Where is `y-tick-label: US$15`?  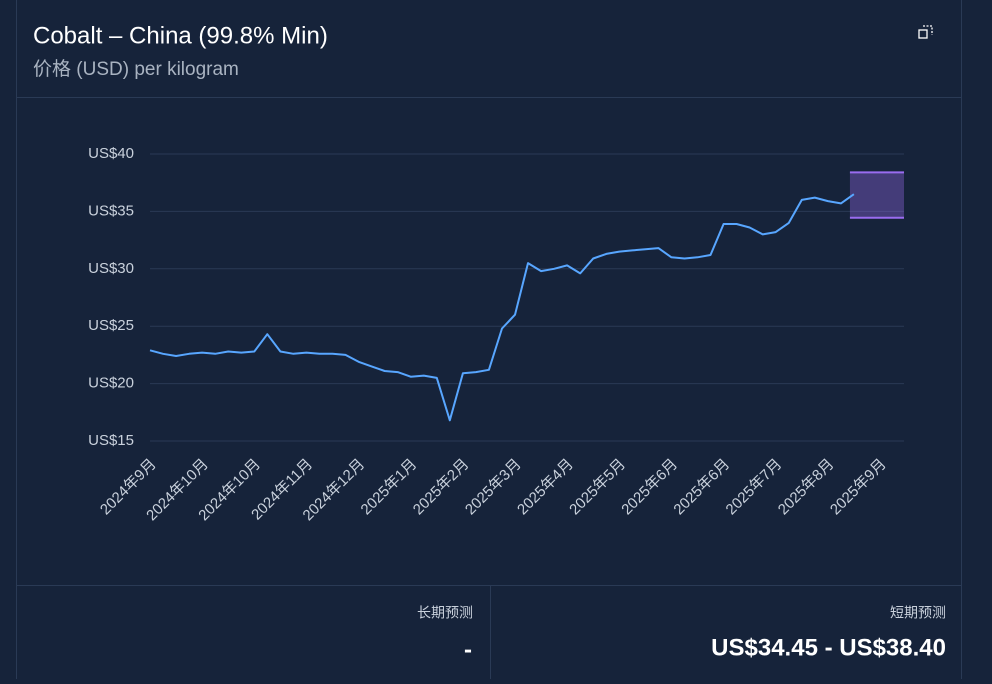 y-tick-label: US$15 is located at coordinates (111, 440).